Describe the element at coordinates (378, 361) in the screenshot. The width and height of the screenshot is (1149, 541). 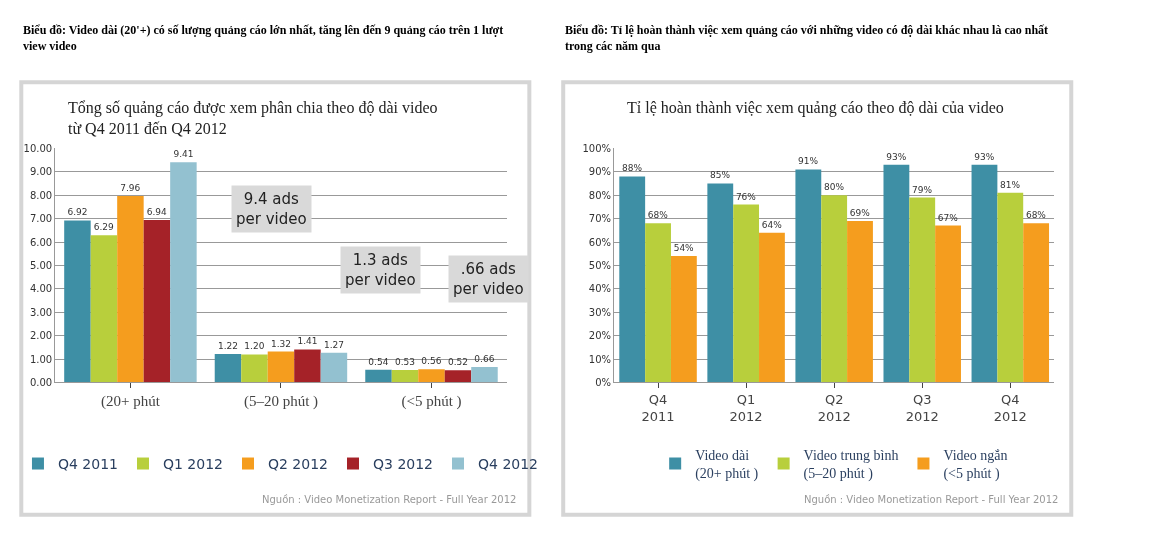
I see `data-label: 0.54` at that location.